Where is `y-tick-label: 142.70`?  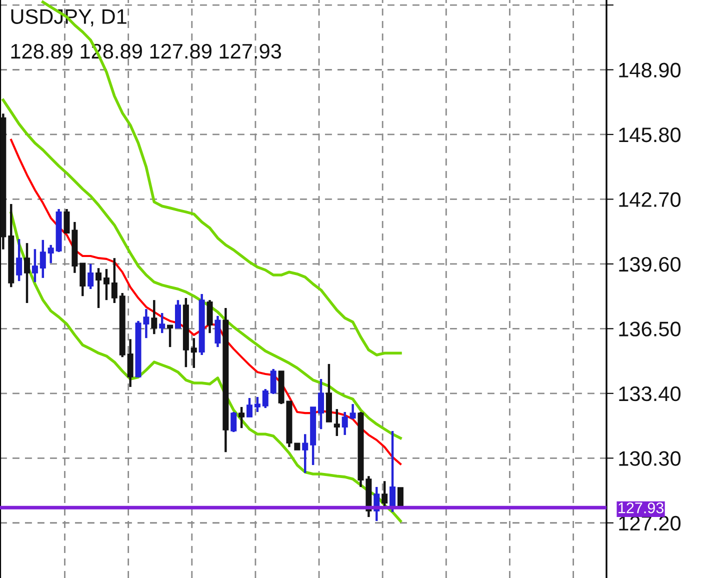 y-tick-label: 142.70 is located at coordinates (650, 199).